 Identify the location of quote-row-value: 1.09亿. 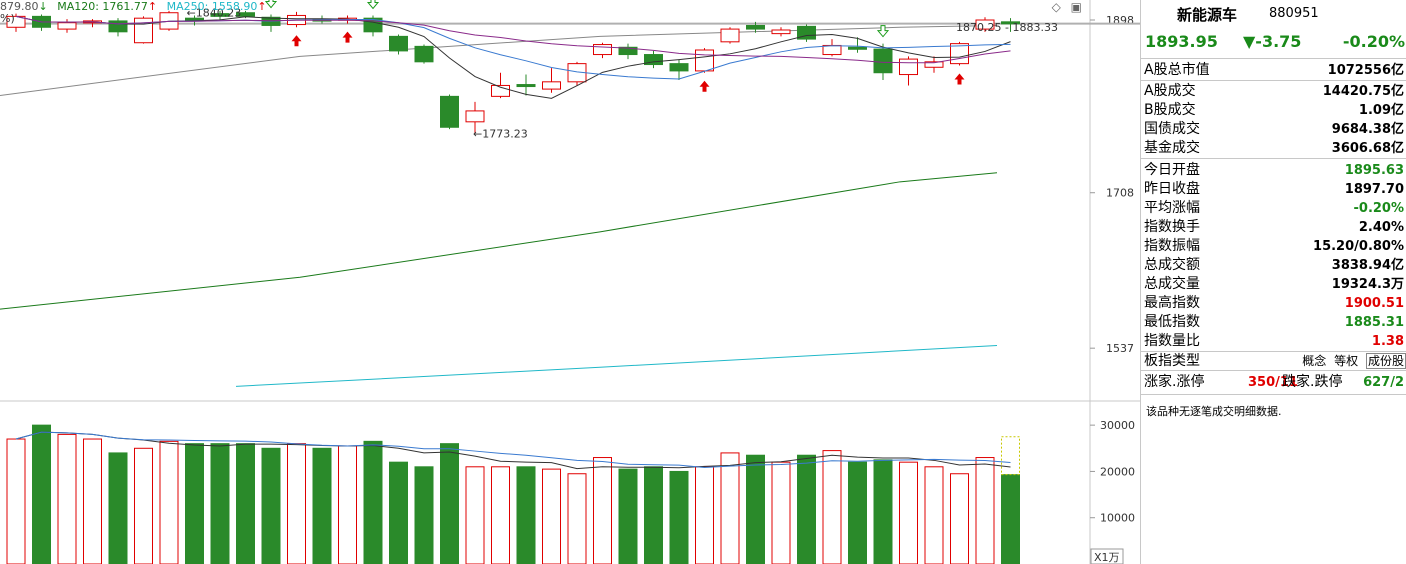
(1381, 110).